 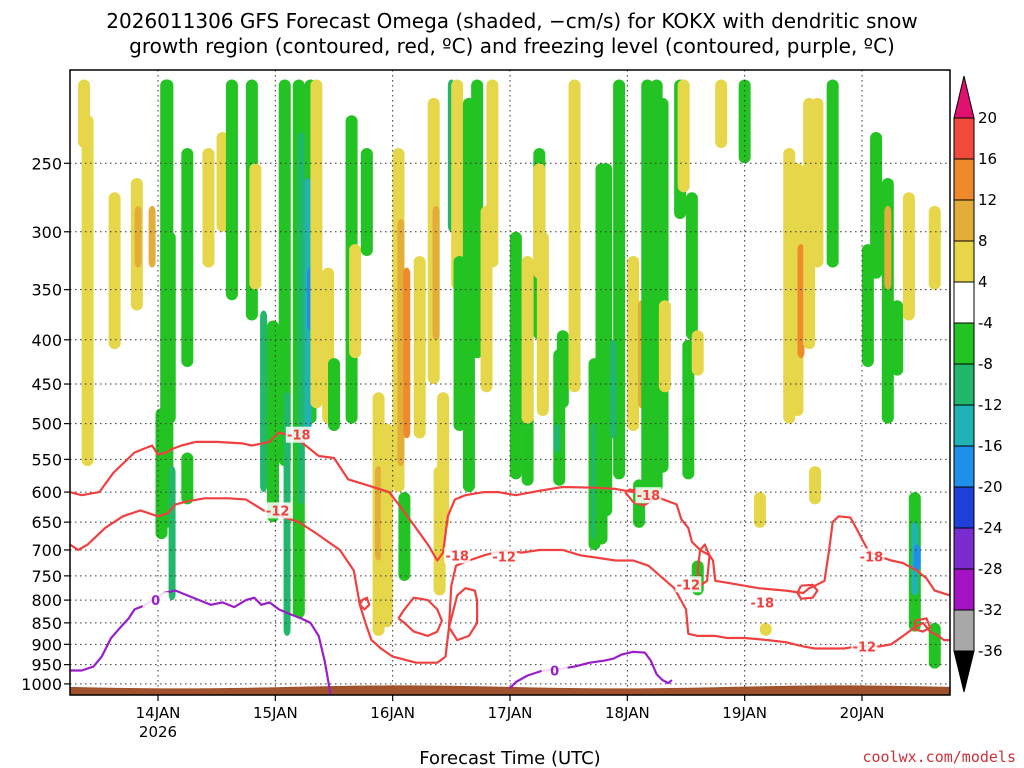 I want to click on purple-label-0: 0, so click(x=155, y=601).